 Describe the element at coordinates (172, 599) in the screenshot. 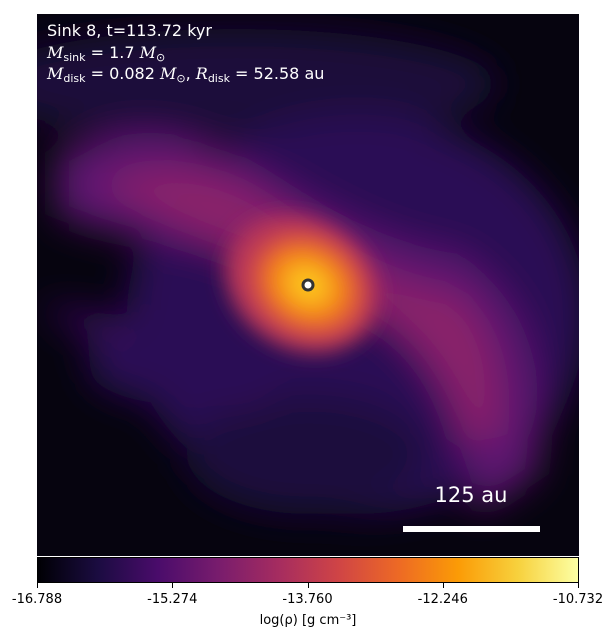

I see `colorbar-tick-label: -15.274` at that location.